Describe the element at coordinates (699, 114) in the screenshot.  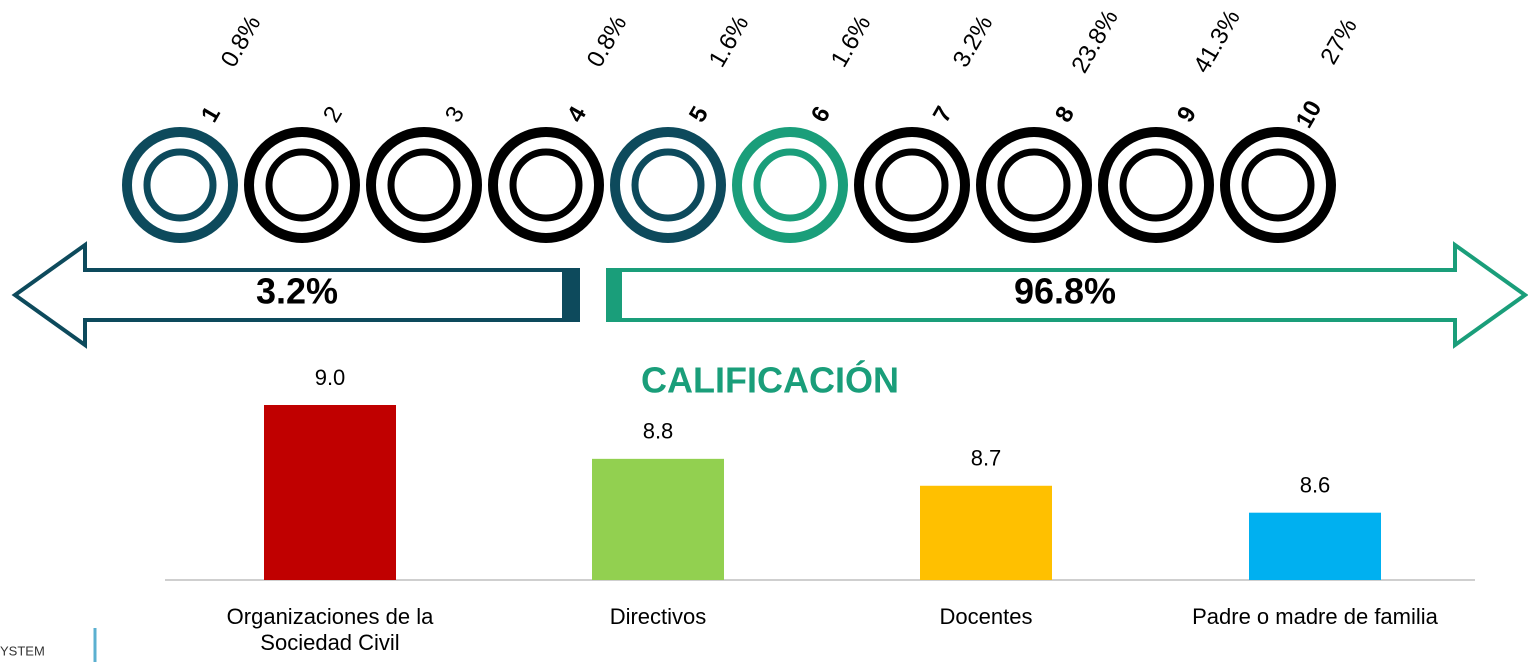
I see `rating-number: 5` at that location.